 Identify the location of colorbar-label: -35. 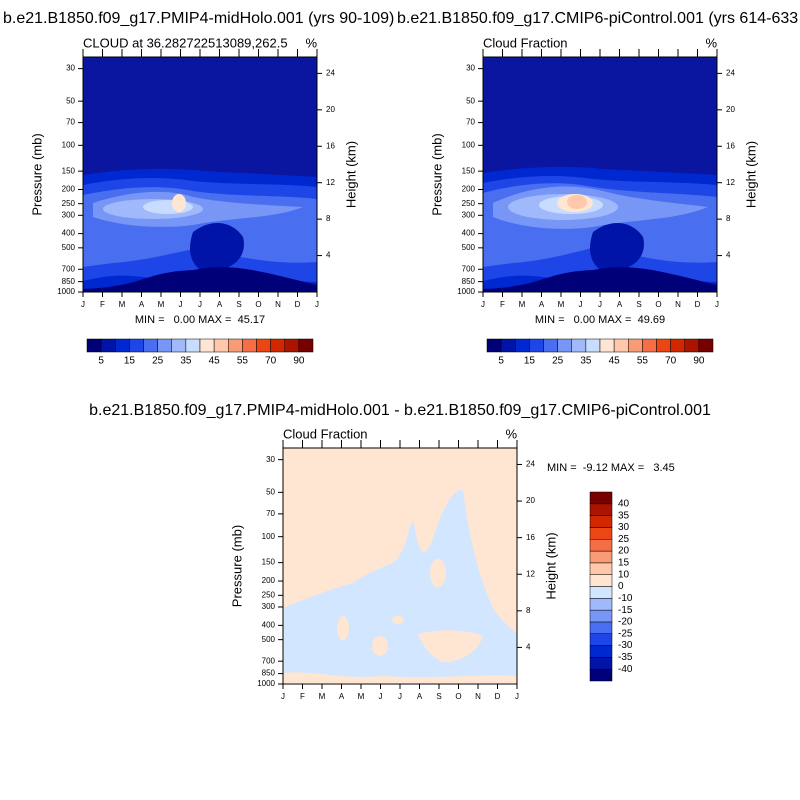
(625, 657).